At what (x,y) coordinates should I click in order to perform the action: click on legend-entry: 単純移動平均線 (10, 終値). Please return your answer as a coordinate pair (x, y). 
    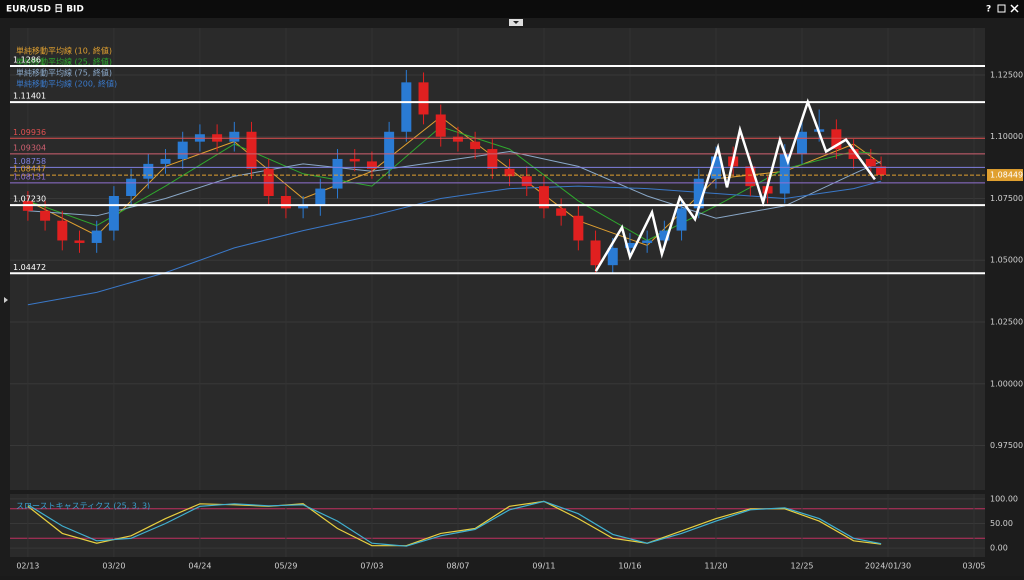
    Looking at the image, I should click on (64, 51).